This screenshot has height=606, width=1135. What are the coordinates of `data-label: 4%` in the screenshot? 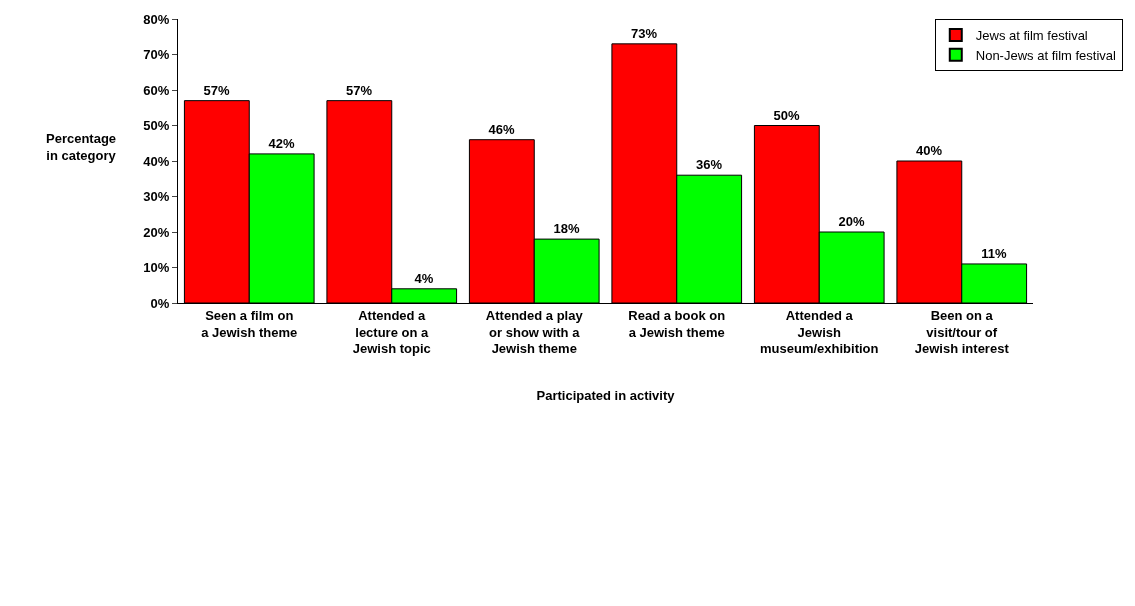 It's located at (424, 278).